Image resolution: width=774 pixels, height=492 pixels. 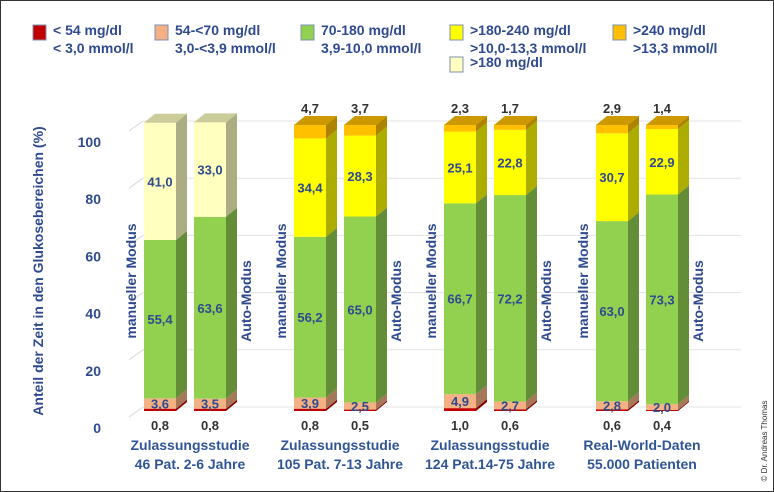 I want to click on data-label: 0,5, so click(x=360, y=425).